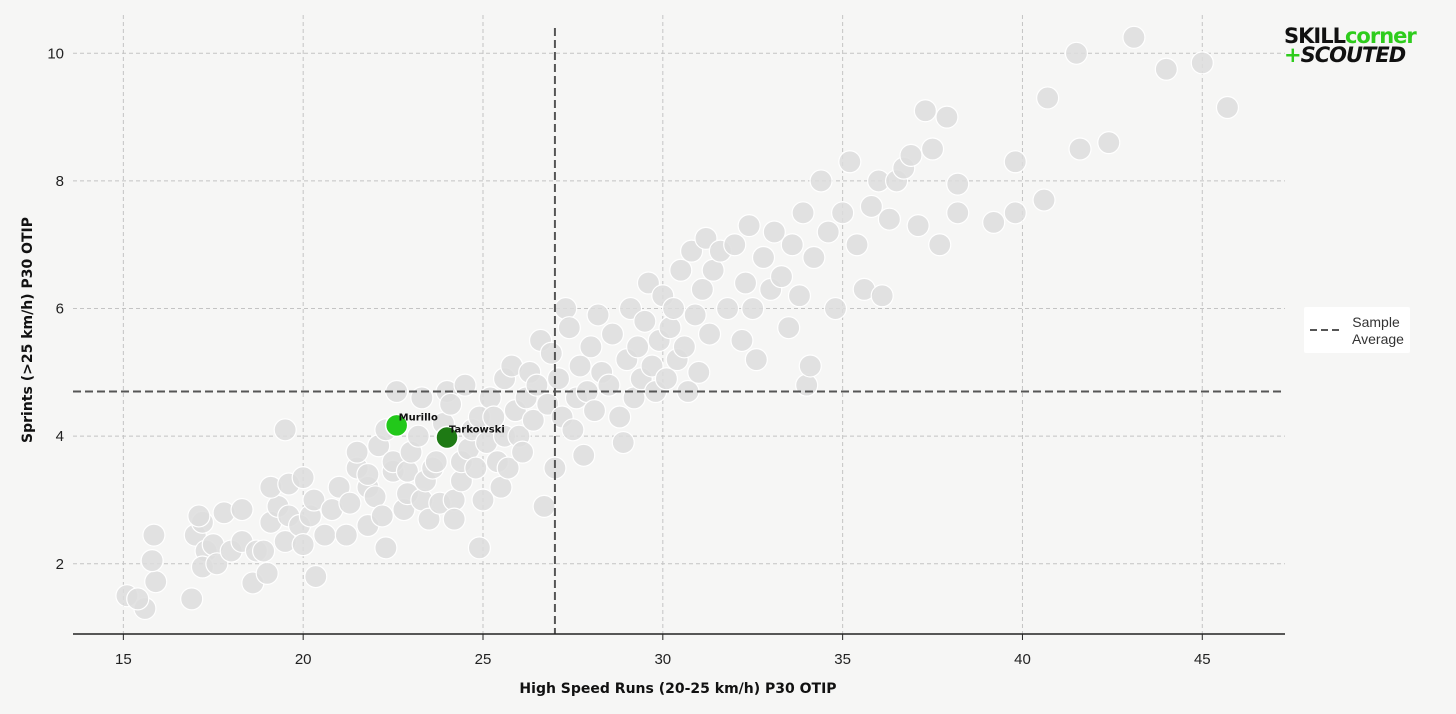 This screenshot has height=714, width=1456. Describe the element at coordinates (55, 53) in the screenshot. I see `y-tick-label: 10` at that location.